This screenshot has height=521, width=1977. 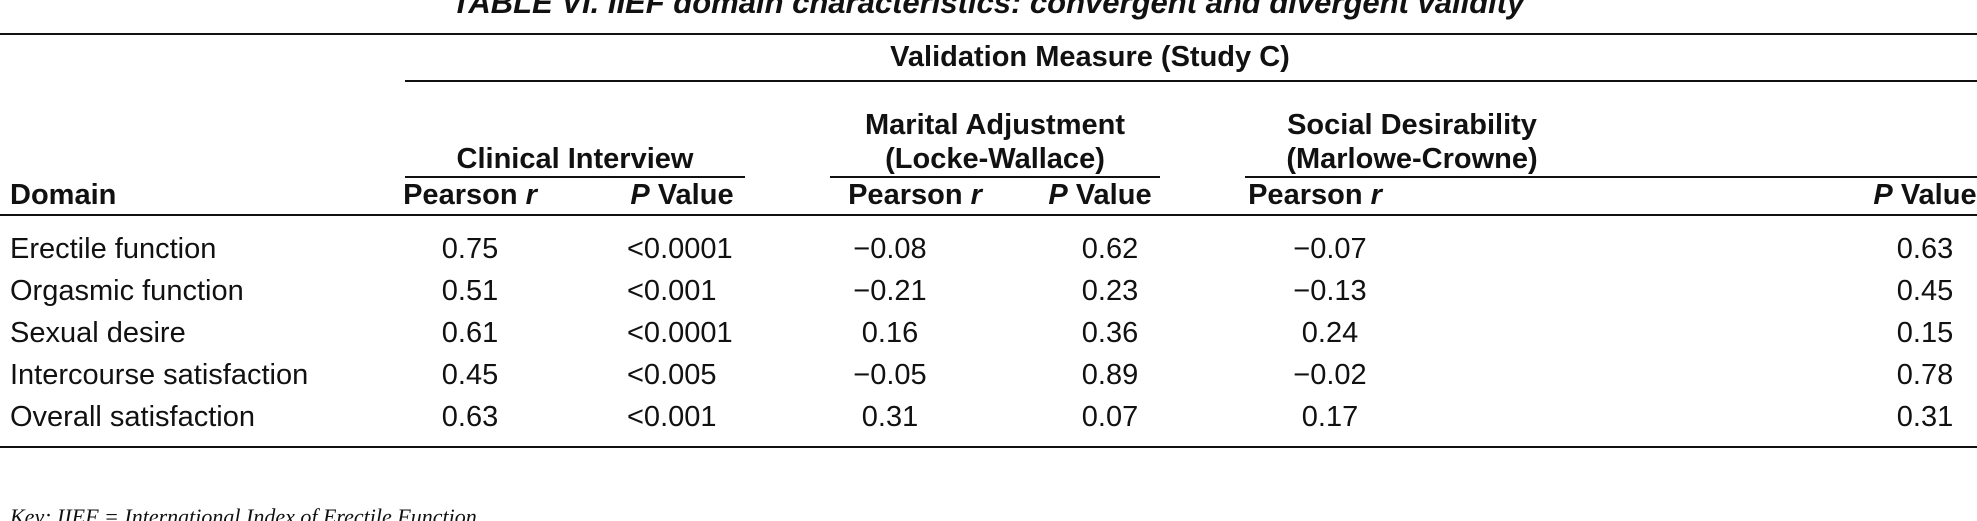 I want to click on cell: 0.51, so click(x=470, y=291).